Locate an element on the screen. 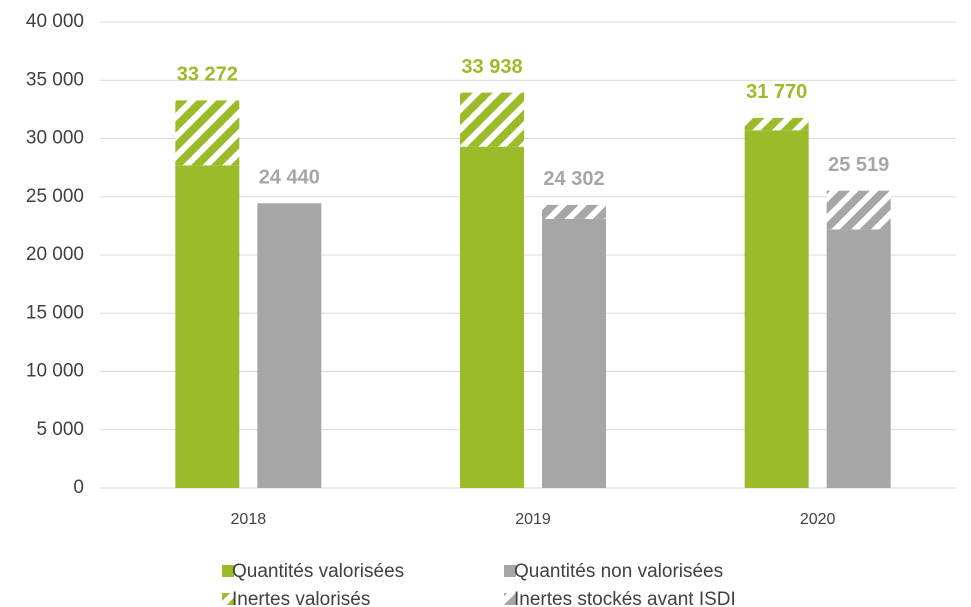 This screenshot has height=607, width=971. total-label: 24 440 is located at coordinates (289, 178).